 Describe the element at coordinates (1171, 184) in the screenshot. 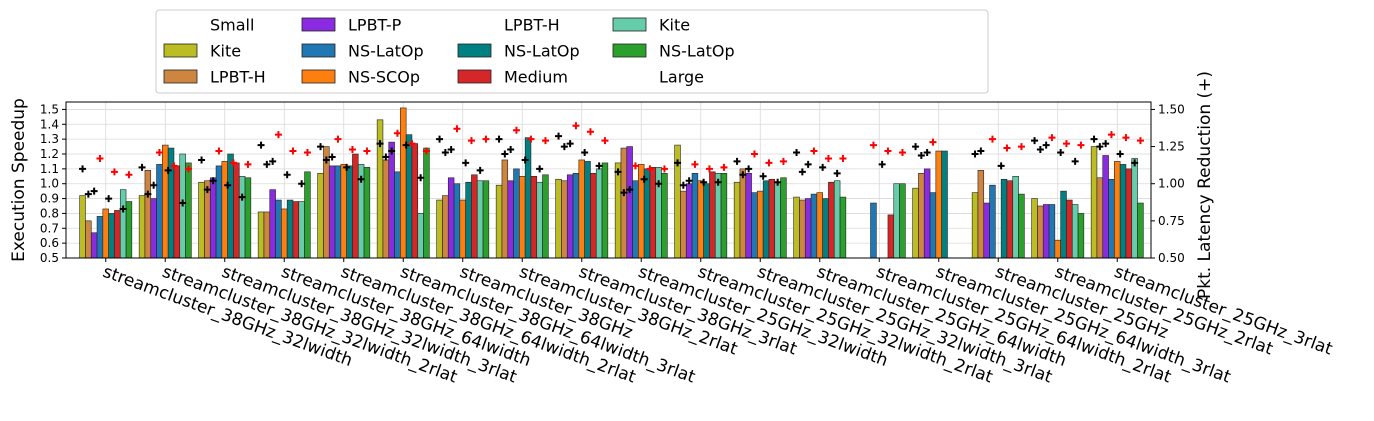

I see `y2-tick-label: 1.00` at that location.